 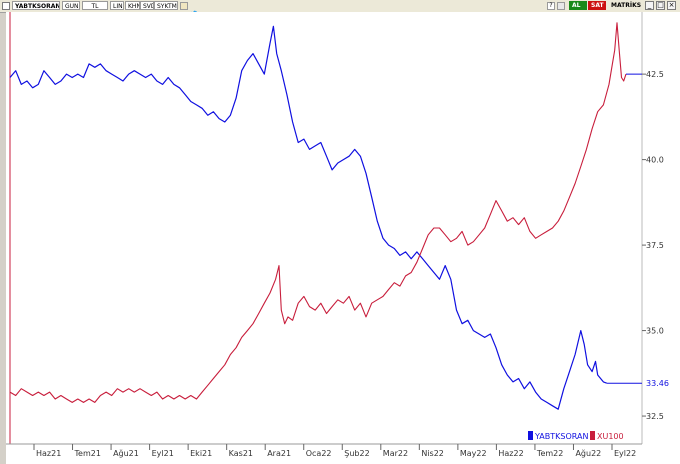 What do you see at coordinates (395, 453) in the screenshot?
I see `x-tick-label: Mar22` at bounding box center [395, 453].